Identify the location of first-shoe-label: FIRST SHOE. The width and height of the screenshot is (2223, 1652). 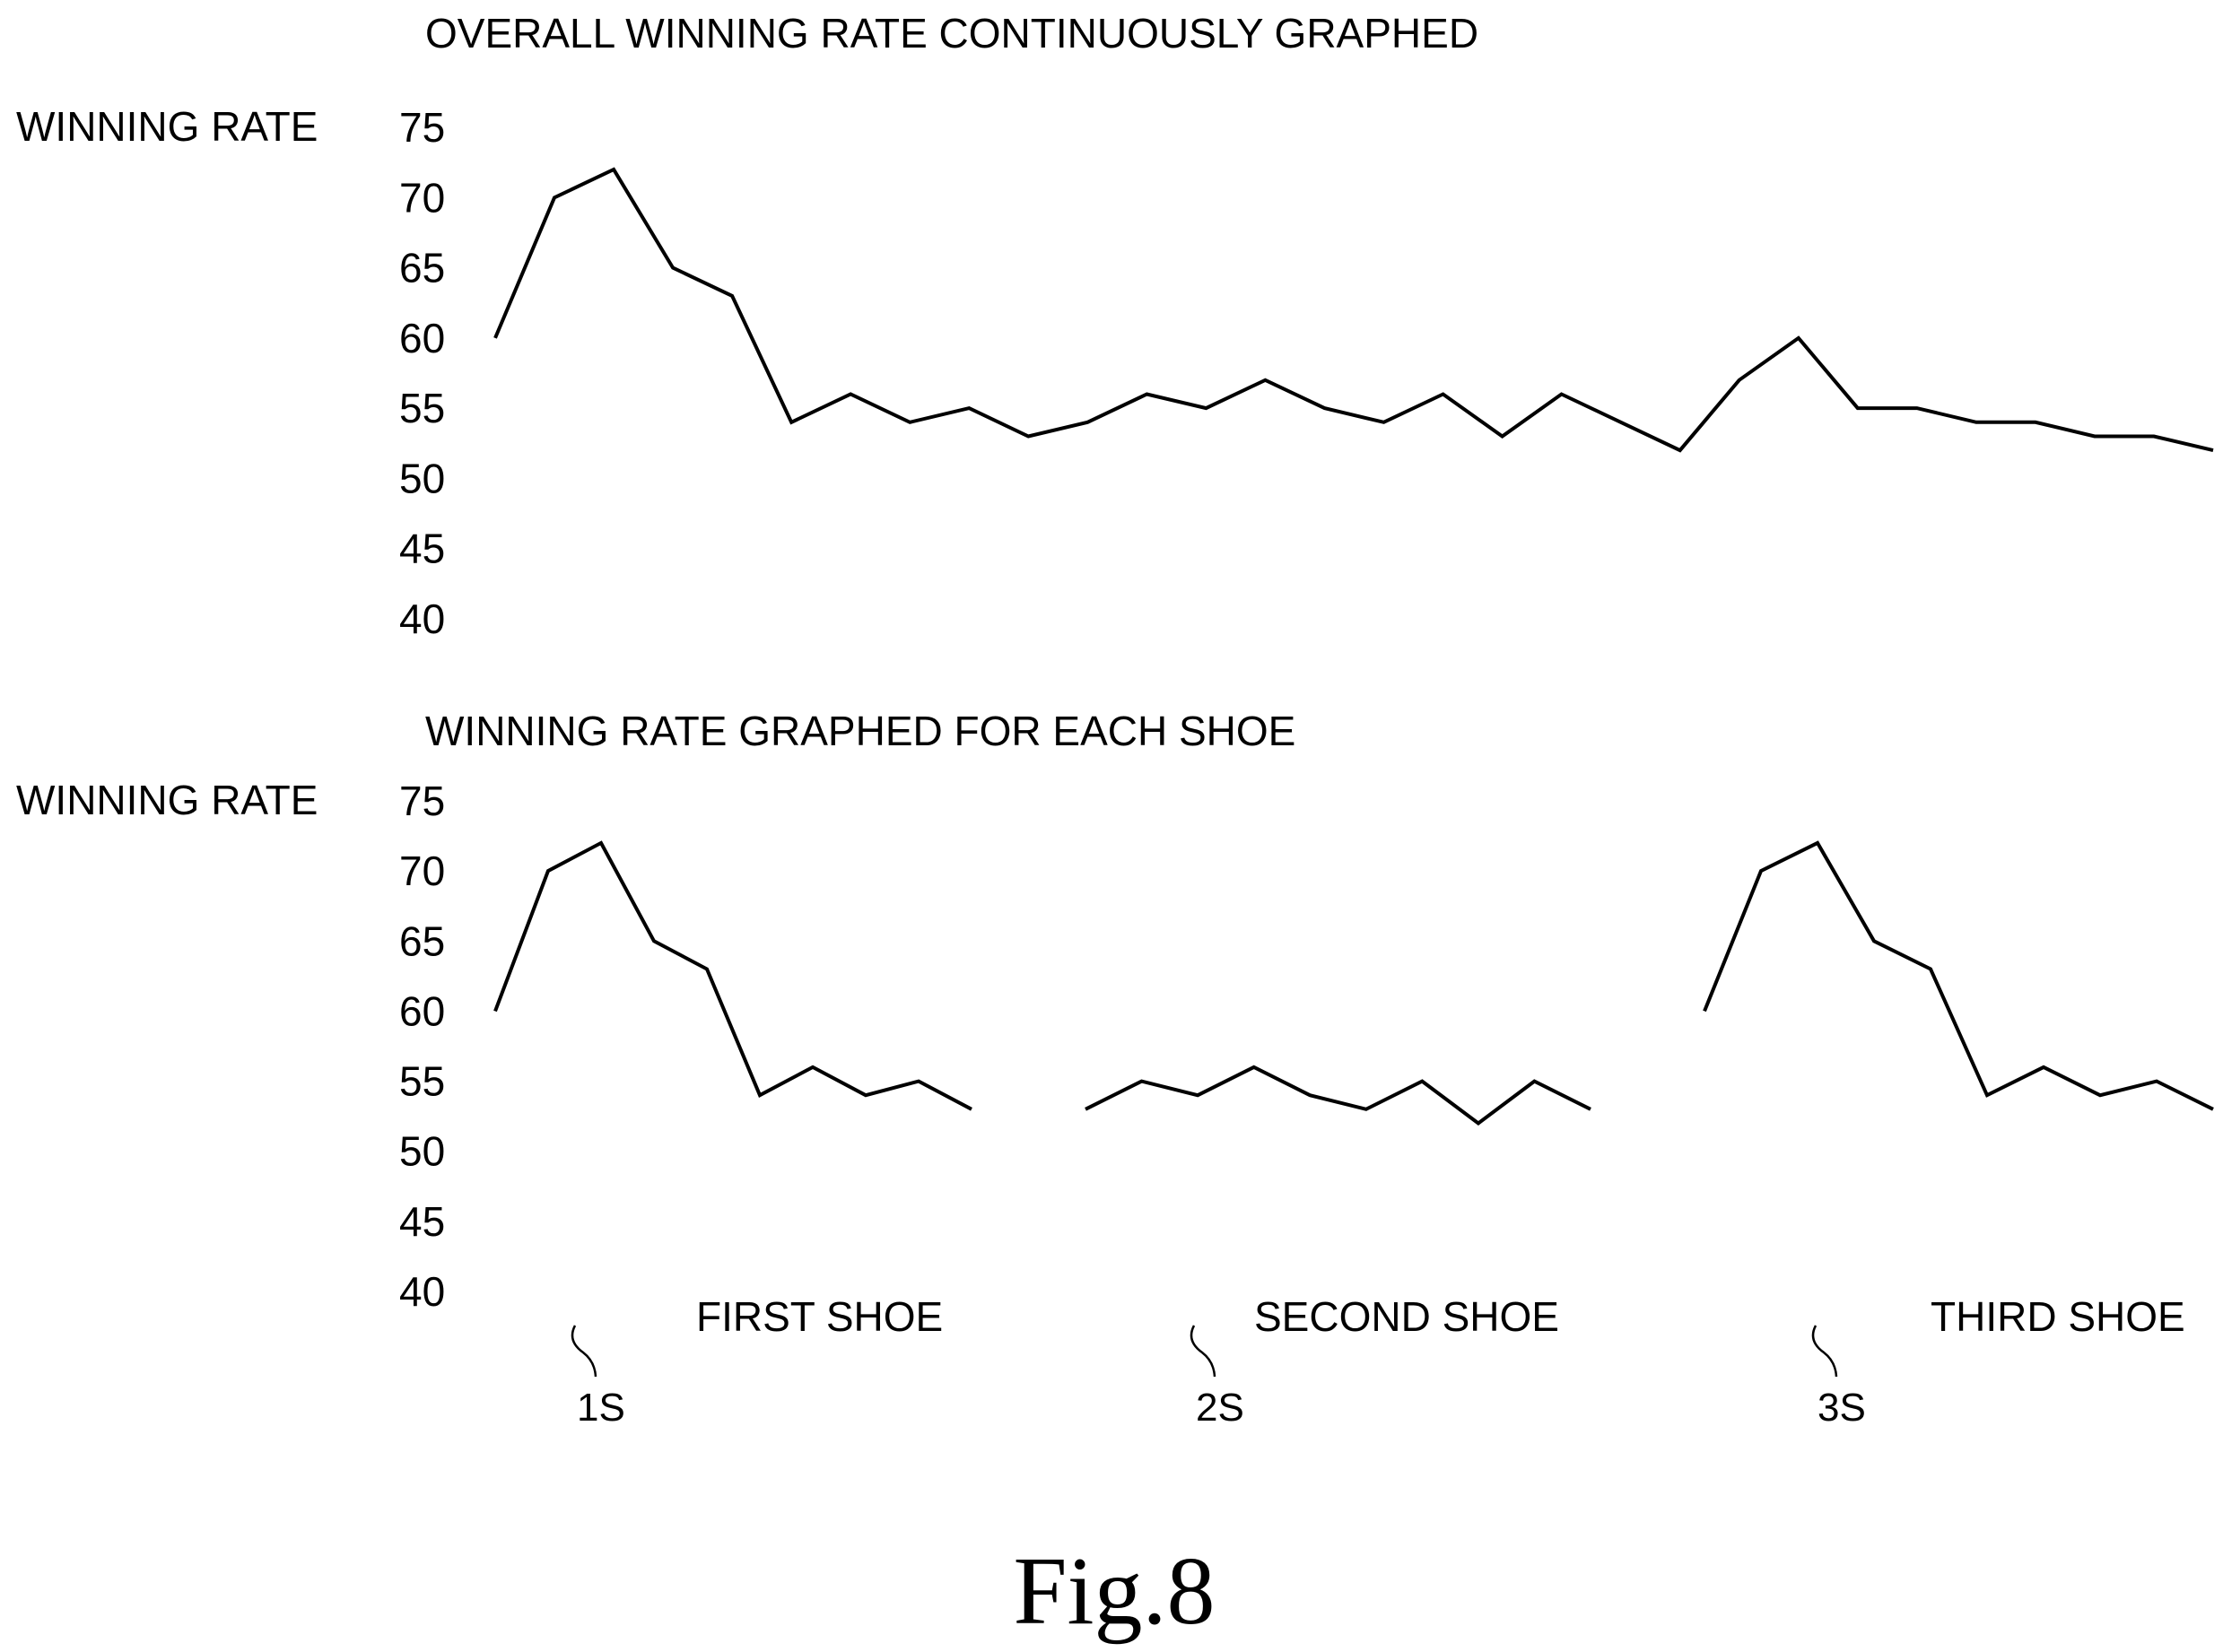
(820, 1316).